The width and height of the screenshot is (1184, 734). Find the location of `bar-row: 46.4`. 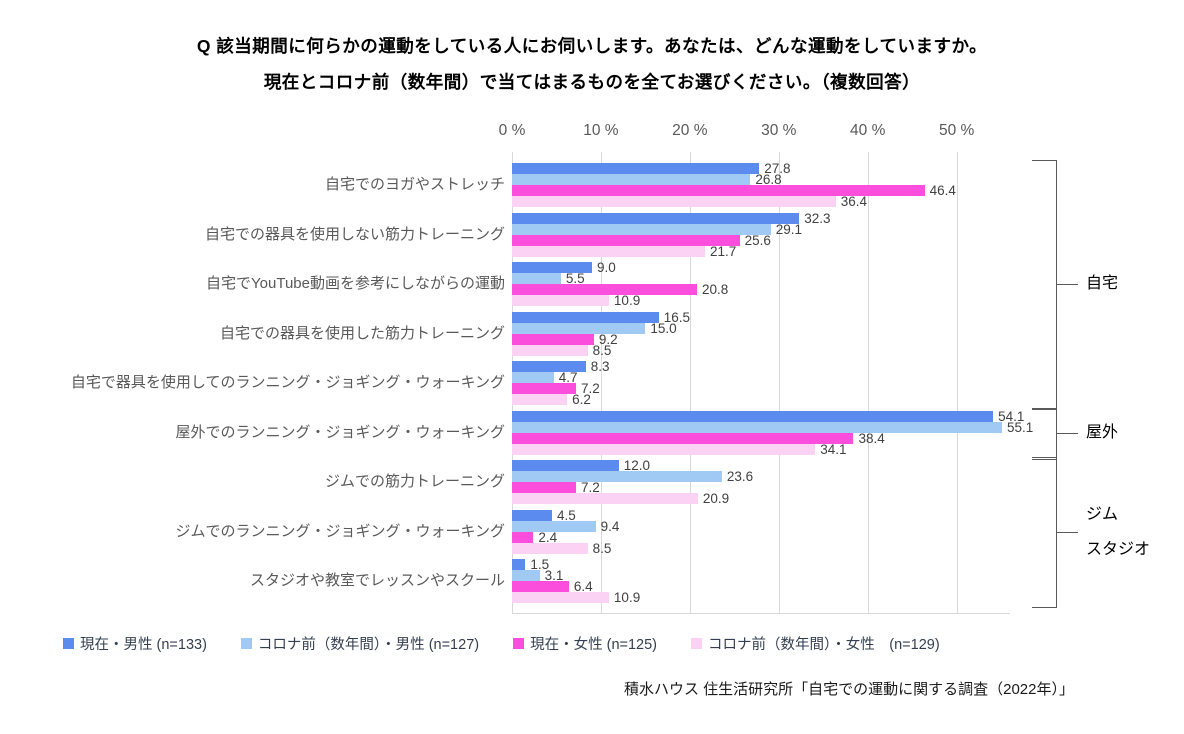

bar-row: 46.4 is located at coordinates (761, 190).